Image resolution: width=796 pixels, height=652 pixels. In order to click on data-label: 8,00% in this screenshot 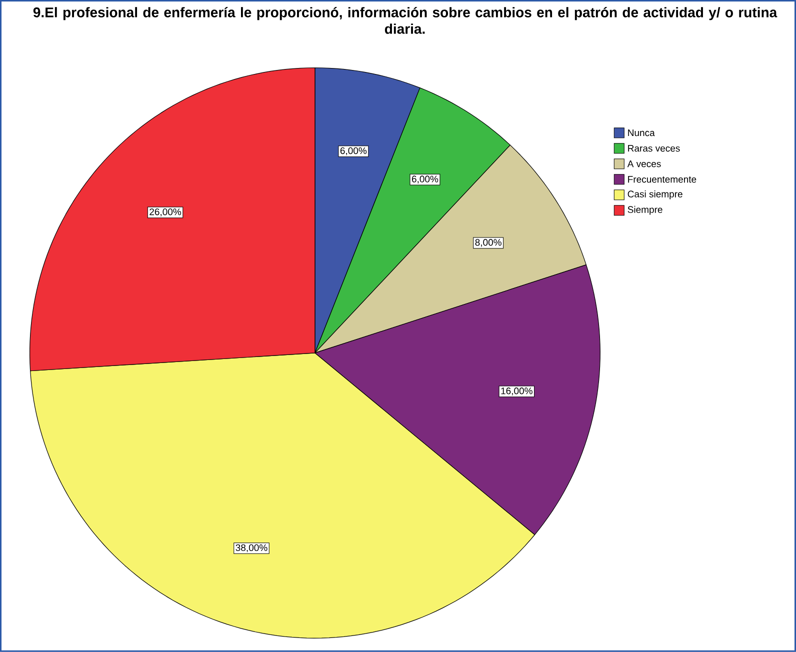, I will do `click(488, 243)`.